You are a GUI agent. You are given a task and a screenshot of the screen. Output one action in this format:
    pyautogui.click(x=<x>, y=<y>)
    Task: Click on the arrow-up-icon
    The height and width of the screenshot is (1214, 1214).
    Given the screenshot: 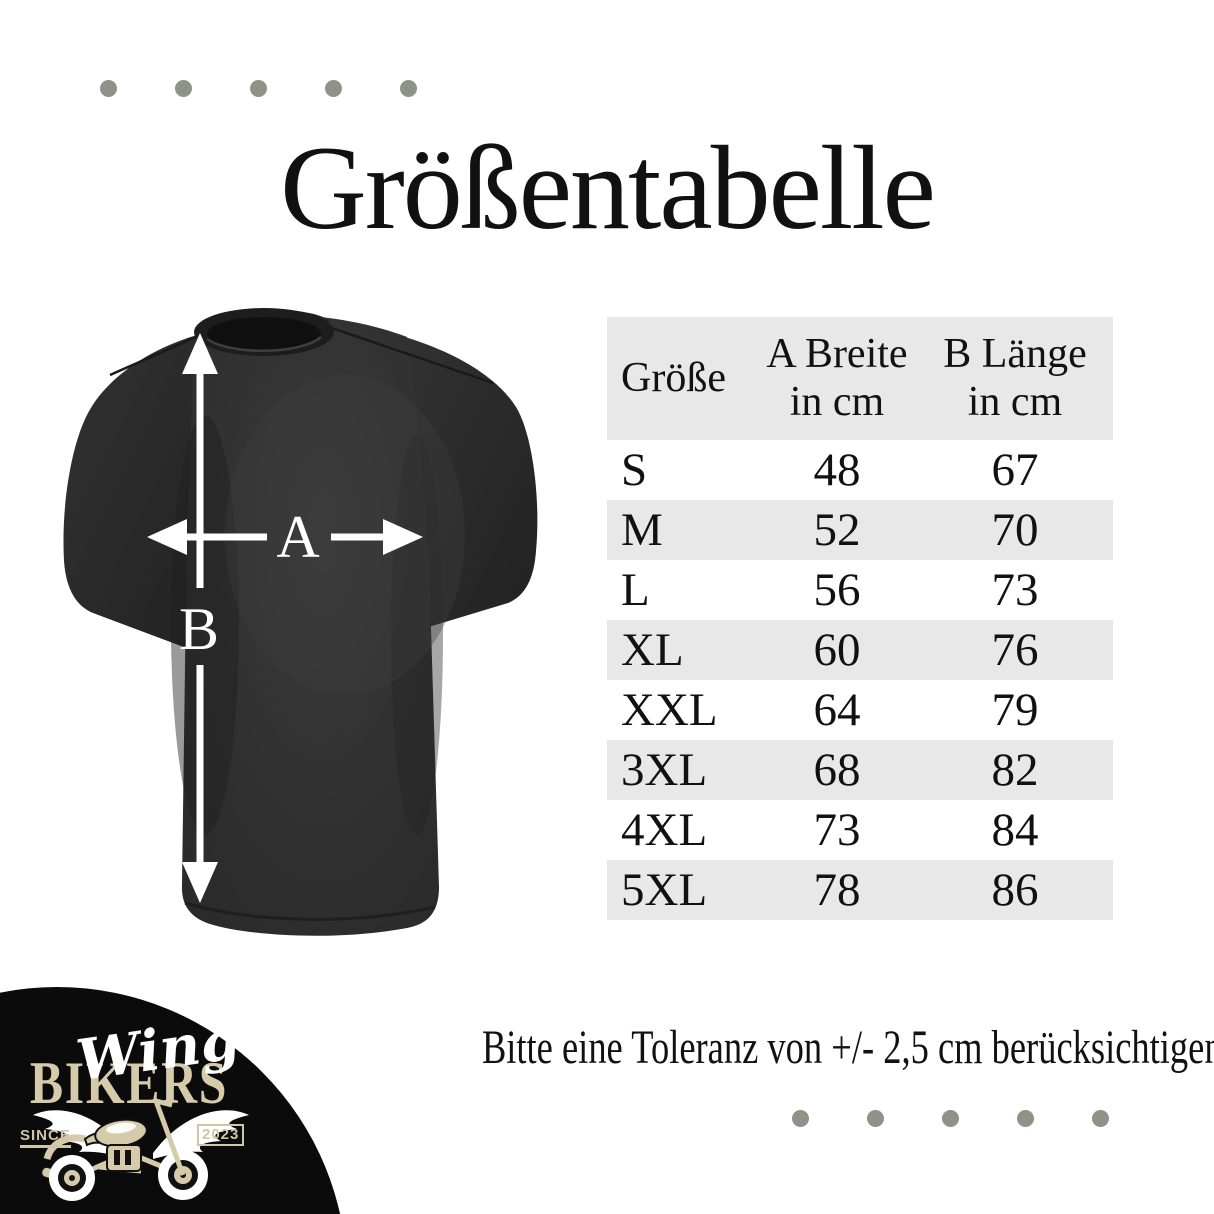 What is the action you would take?
    pyautogui.click(x=200, y=353)
    